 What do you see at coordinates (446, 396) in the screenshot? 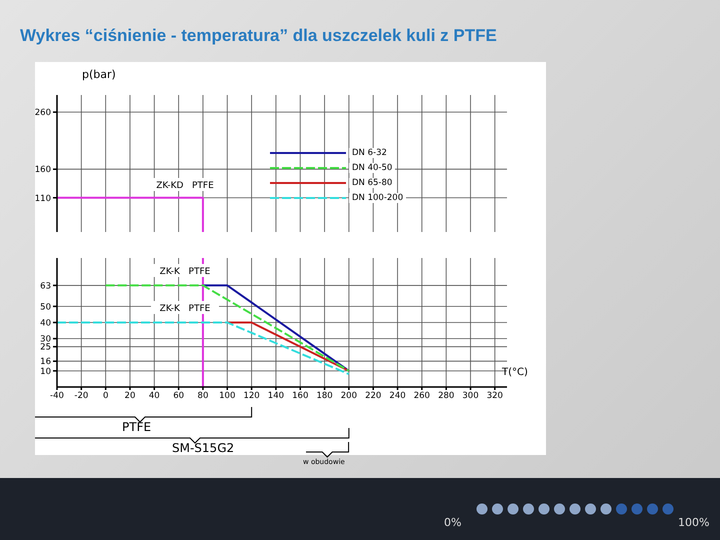
I see `x-tick-label: 280` at bounding box center [446, 396].